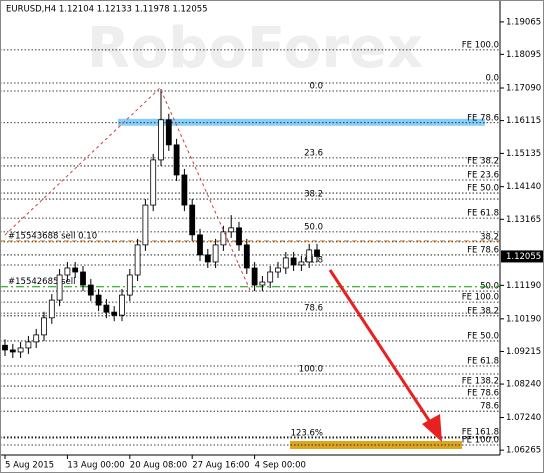 This screenshot has height=473, width=544. What do you see at coordinates (95, 466) in the screenshot?
I see `x-tick-label: 13 Aug 00:00` at bounding box center [95, 466].